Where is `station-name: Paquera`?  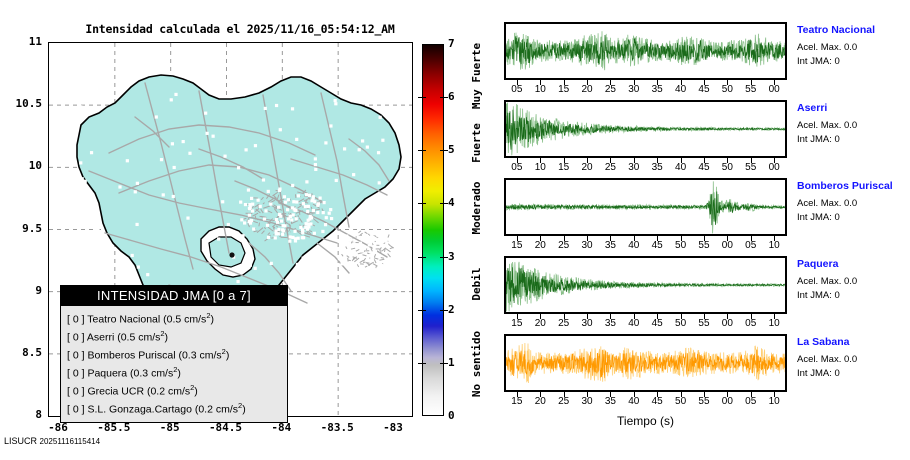 station-name: Paquera is located at coordinates (818, 264).